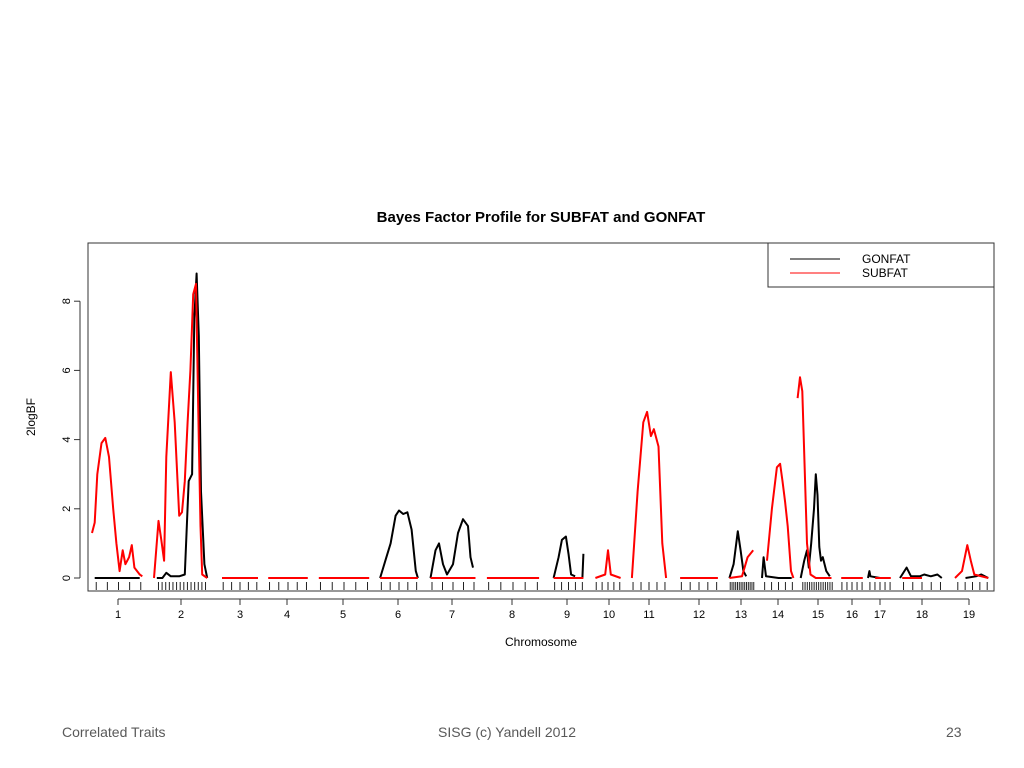 This screenshot has height=768, width=1024. What do you see at coordinates (541, 586) in the screenshot?
I see `marker-rug` at bounding box center [541, 586].